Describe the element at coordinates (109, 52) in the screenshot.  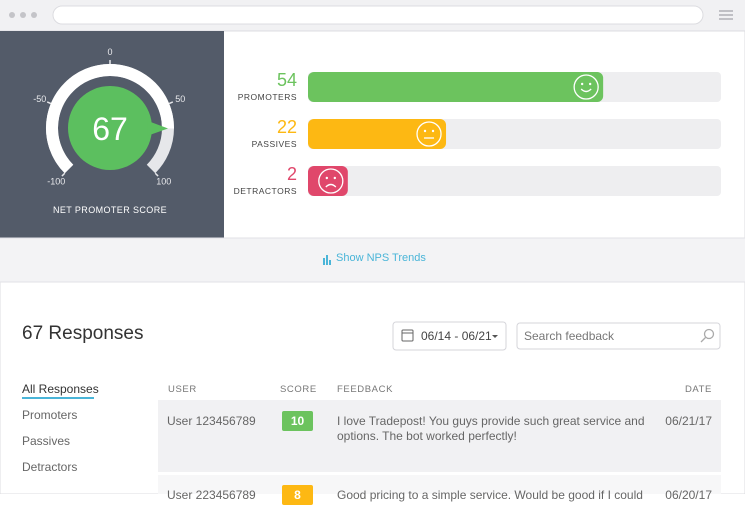
I see `gauge-tick-label: 0` at that location.